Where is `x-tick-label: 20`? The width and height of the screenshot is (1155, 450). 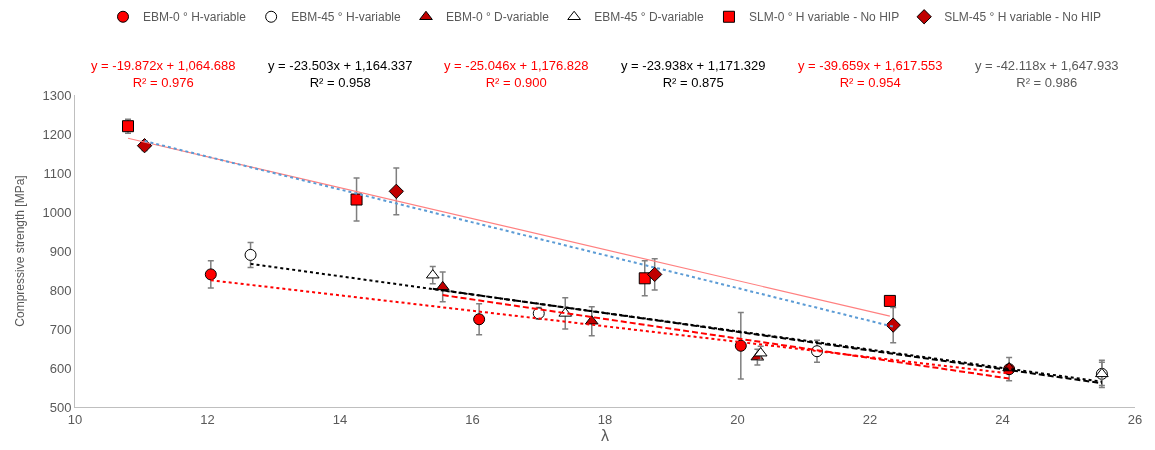
x-tick-label: 20 is located at coordinates (737, 419).